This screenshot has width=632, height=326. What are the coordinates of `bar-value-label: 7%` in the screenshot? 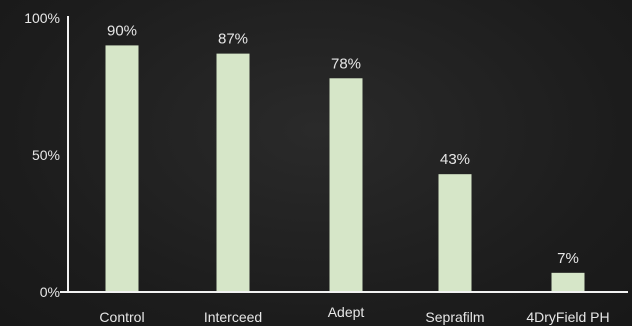 It's located at (568, 258).